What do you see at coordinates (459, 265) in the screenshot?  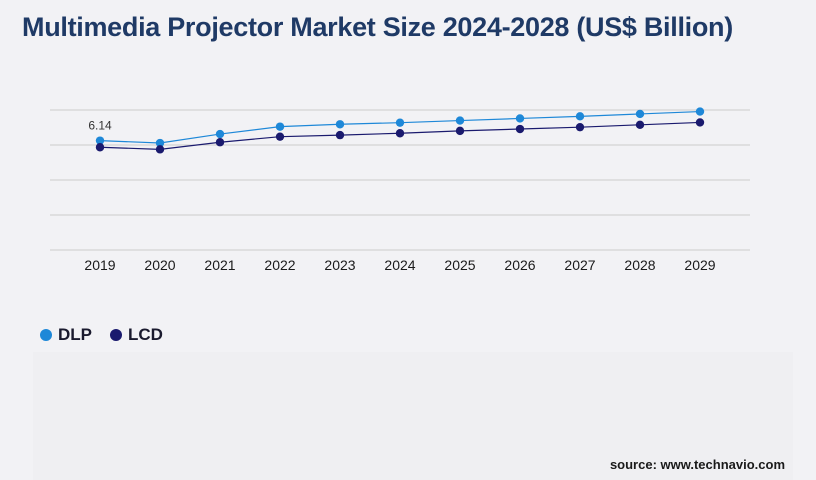 I see `x-tick-label: 2025` at bounding box center [459, 265].